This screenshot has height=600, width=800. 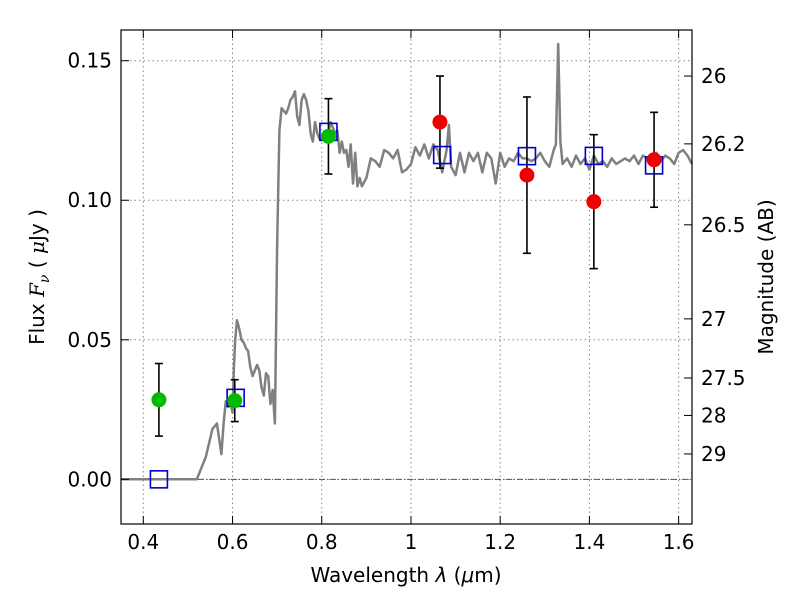 What do you see at coordinates (679, 542) in the screenshot?
I see `x-tick-label: 1.6` at bounding box center [679, 542].